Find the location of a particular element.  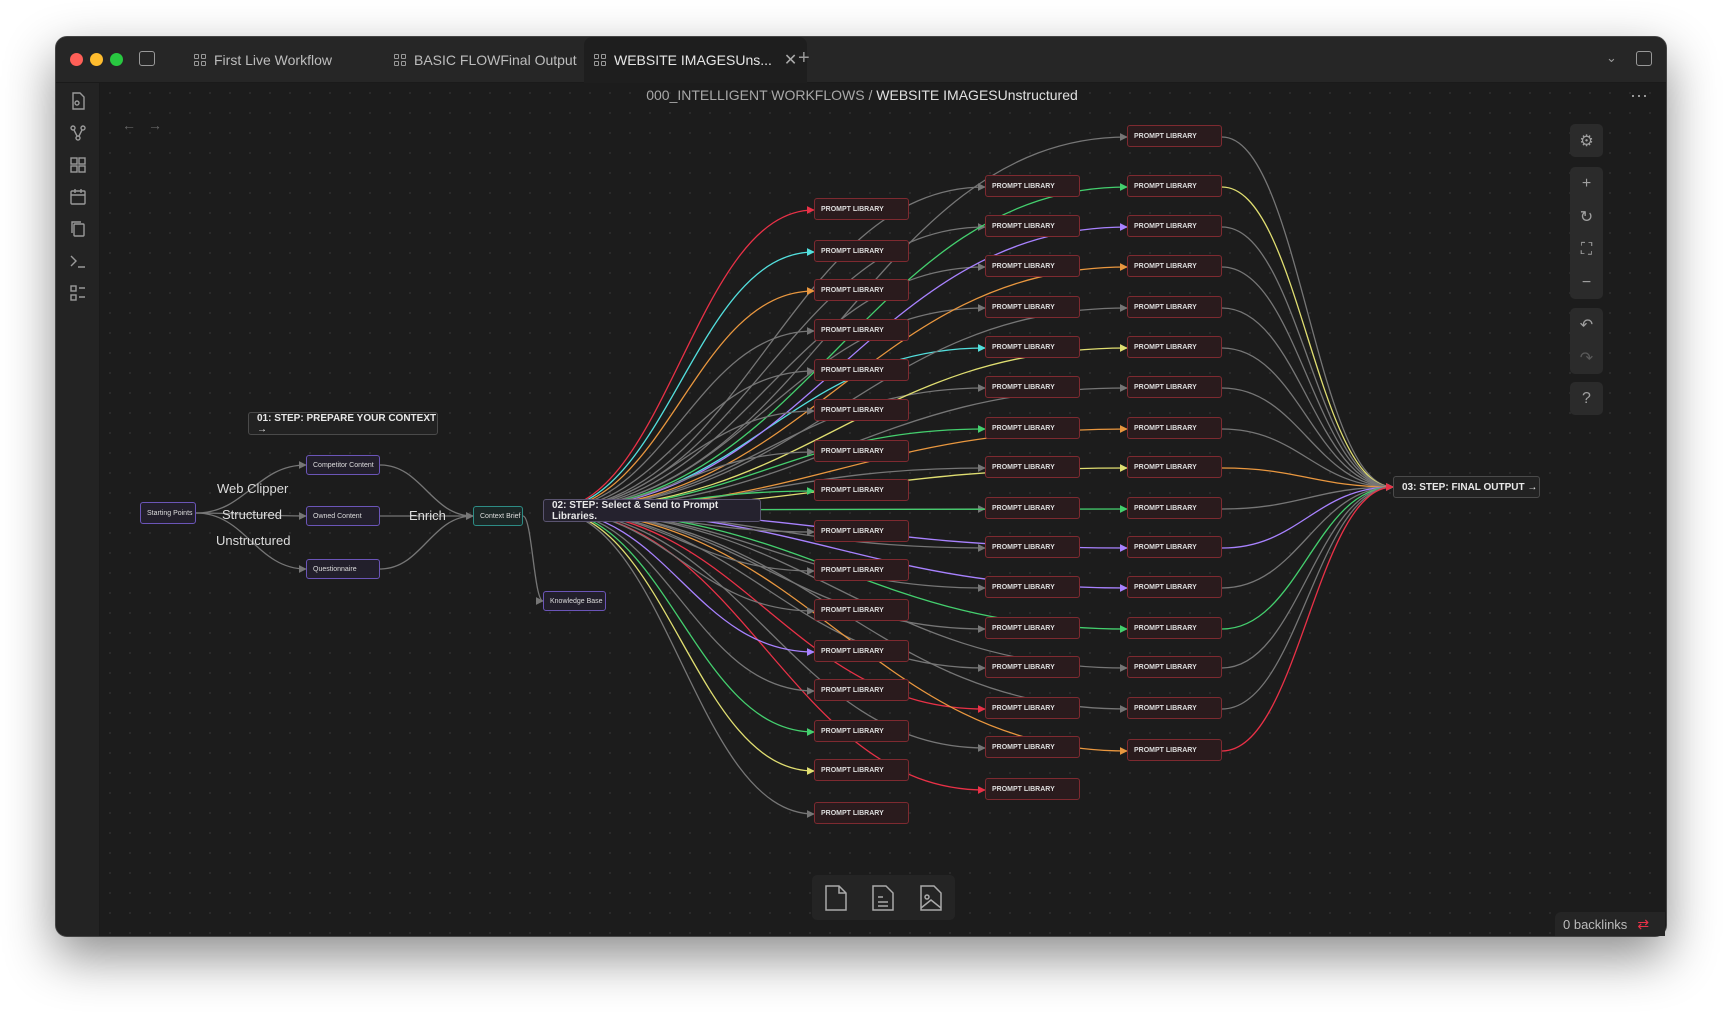

help-icon: ? is located at coordinates (1586, 398).